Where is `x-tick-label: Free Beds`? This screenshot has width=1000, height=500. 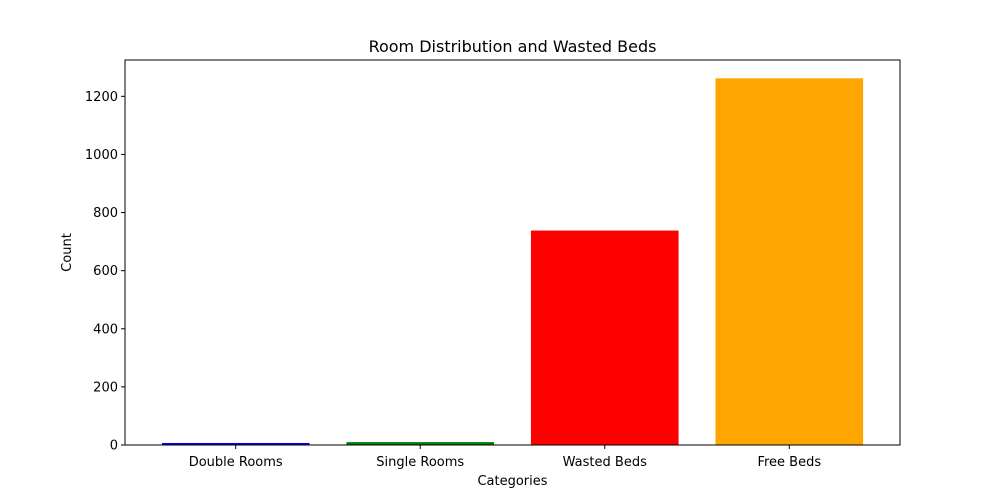
x-tick-label: Free Beds is located at coordinates (789, 462).